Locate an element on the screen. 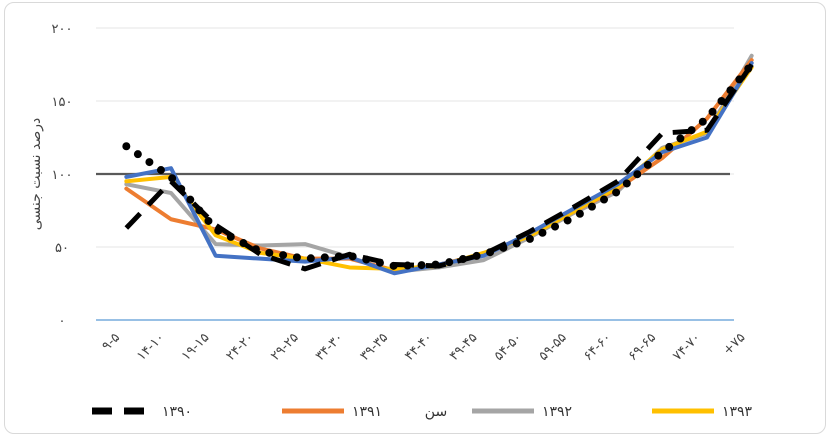  y-tick-label: ۲۰۰ is located at coordinates (62, 29).